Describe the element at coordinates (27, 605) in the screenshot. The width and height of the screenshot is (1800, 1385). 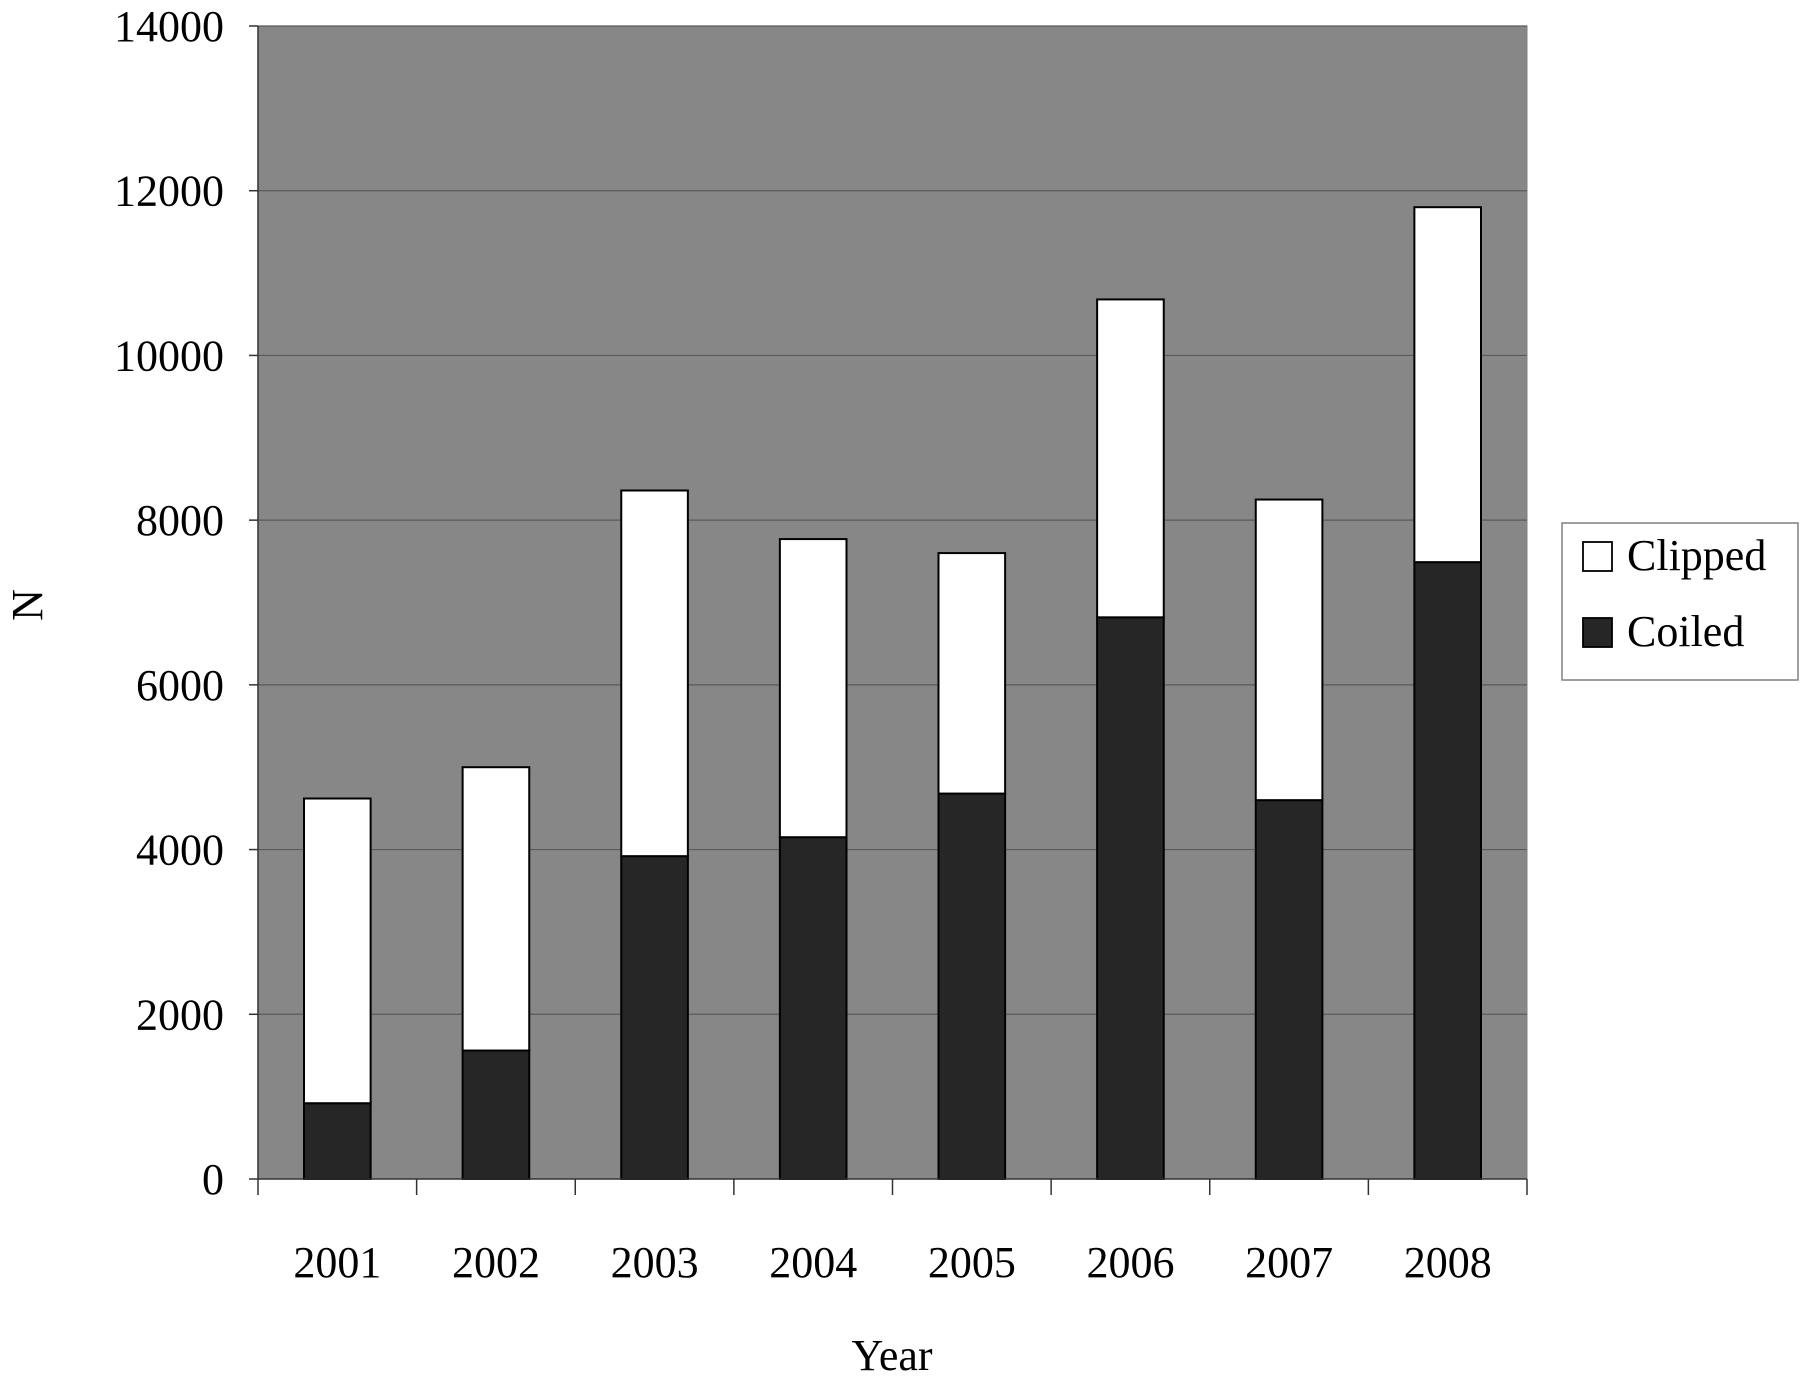
I see `y-axis-title: N` at that location.